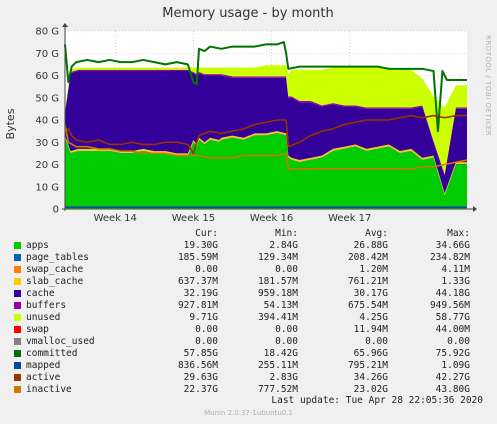 The width and height of the screenshot is (497, 424). I want to click on legend-name: mapped, so click(43, 365).